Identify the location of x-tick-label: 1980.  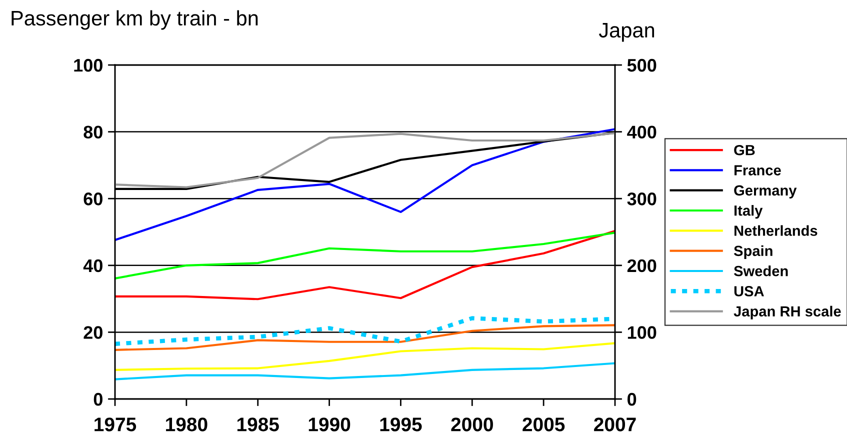
(187, 425).